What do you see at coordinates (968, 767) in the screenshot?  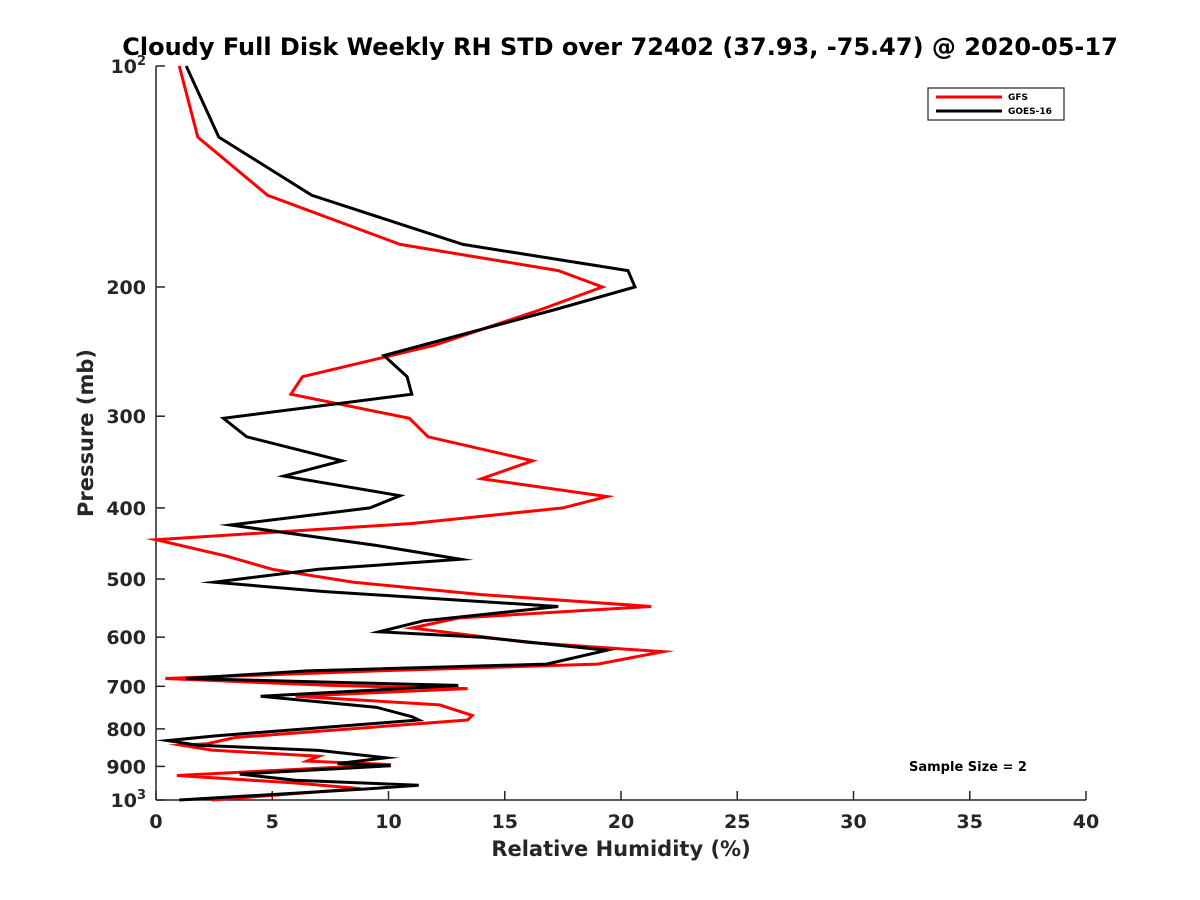 I see `sample-size-annotation: Sample Size = 2` at bounding box center [968, 767].